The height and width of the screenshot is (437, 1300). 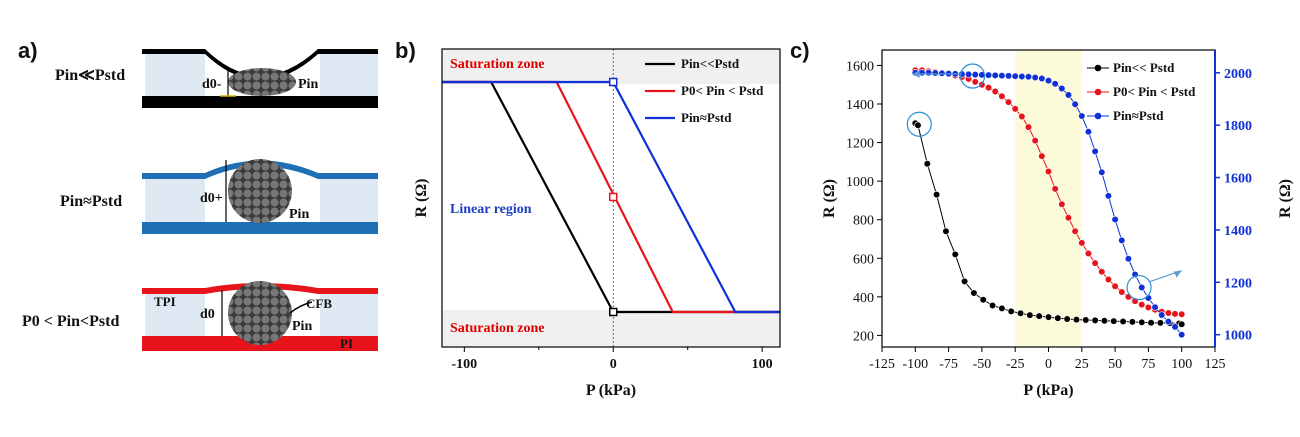 I want to click on x-tick-label-4: -50, so click(x=982, y=364).